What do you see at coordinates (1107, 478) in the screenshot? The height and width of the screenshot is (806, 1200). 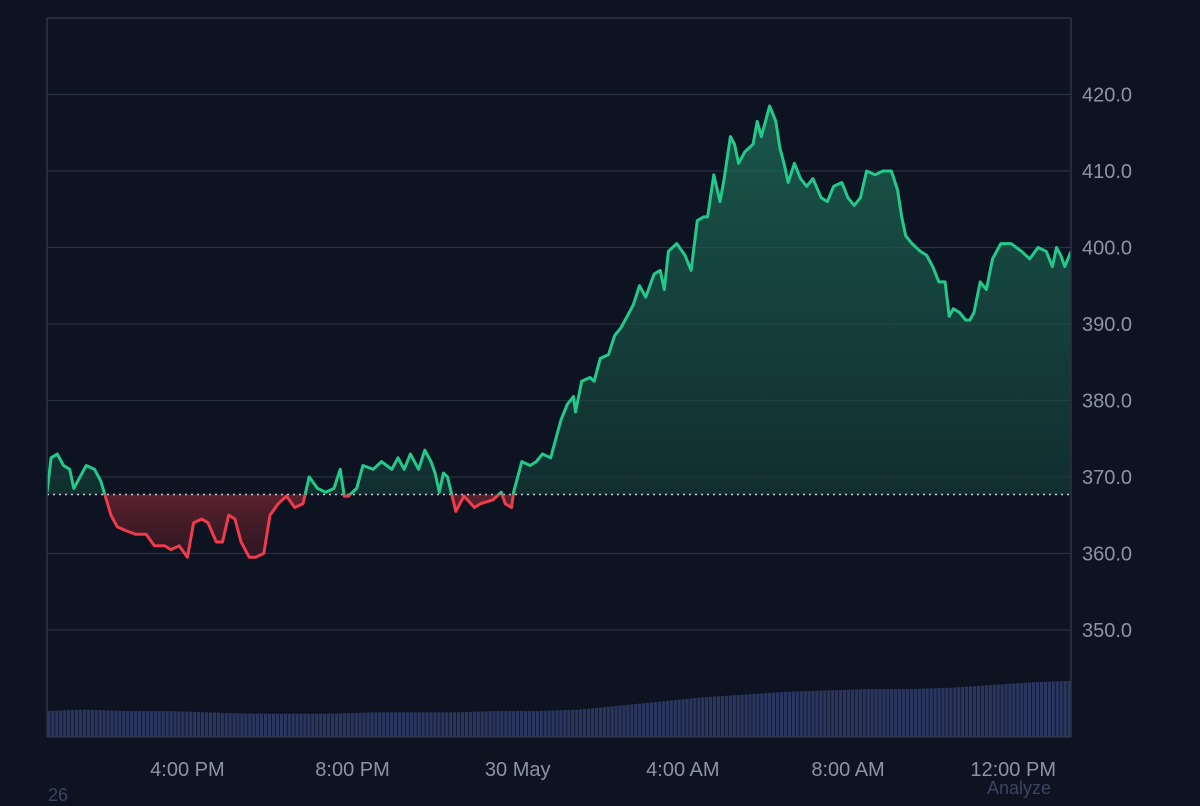 I see `y-tick-label: 370.0` at bounding box center [1107, 478].